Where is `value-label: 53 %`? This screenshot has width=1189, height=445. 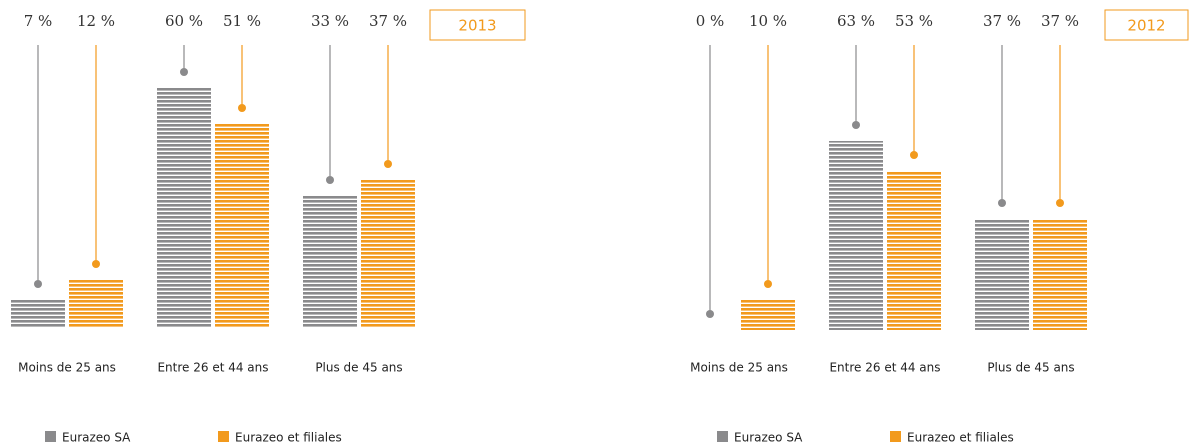 value-label: 53 % is located at coordinates (914, 21).